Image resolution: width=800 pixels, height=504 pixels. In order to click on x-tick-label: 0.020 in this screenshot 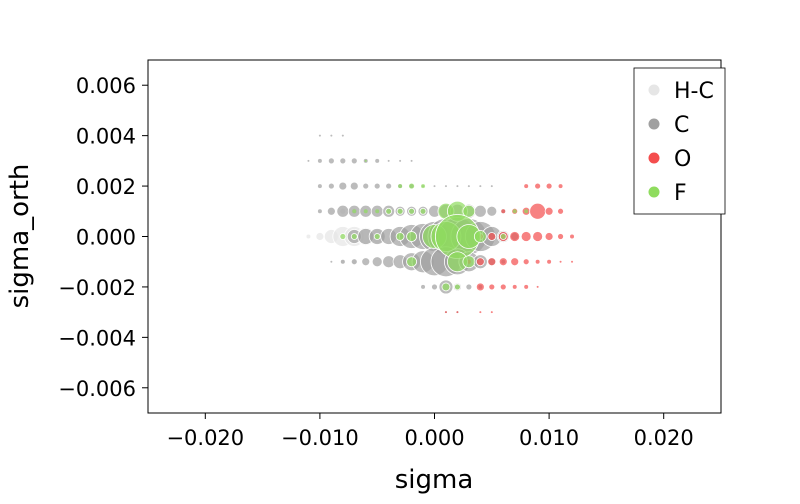, I will do `click(664, 438)`.